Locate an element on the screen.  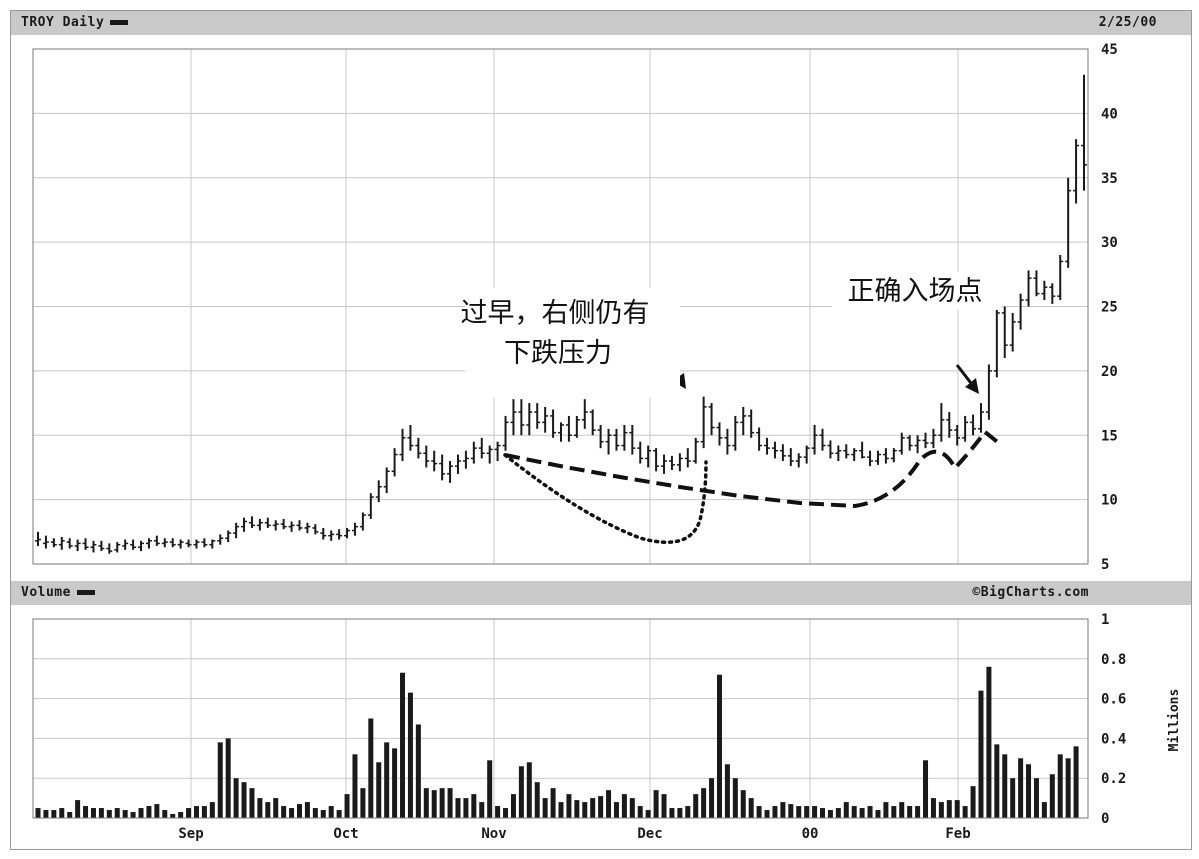
price-tick-label: 45 is located at coordinates (1109, 50).